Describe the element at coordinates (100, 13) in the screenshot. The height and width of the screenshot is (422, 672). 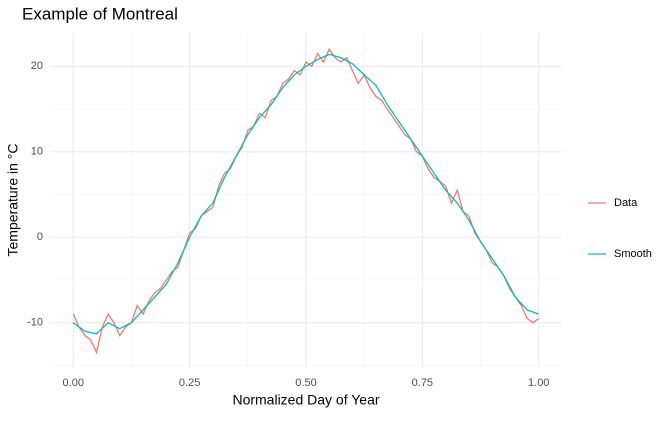
I see `chart-title: Example of Montreal` at that location.